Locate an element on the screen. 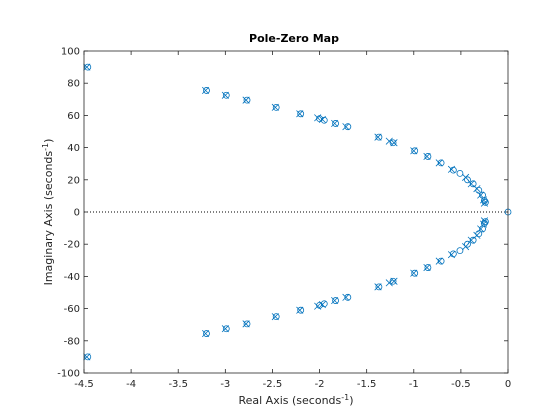 The width and height of the screenshot is (560, 420). y-tick-label: 20 is located at coordinates (73, 180).